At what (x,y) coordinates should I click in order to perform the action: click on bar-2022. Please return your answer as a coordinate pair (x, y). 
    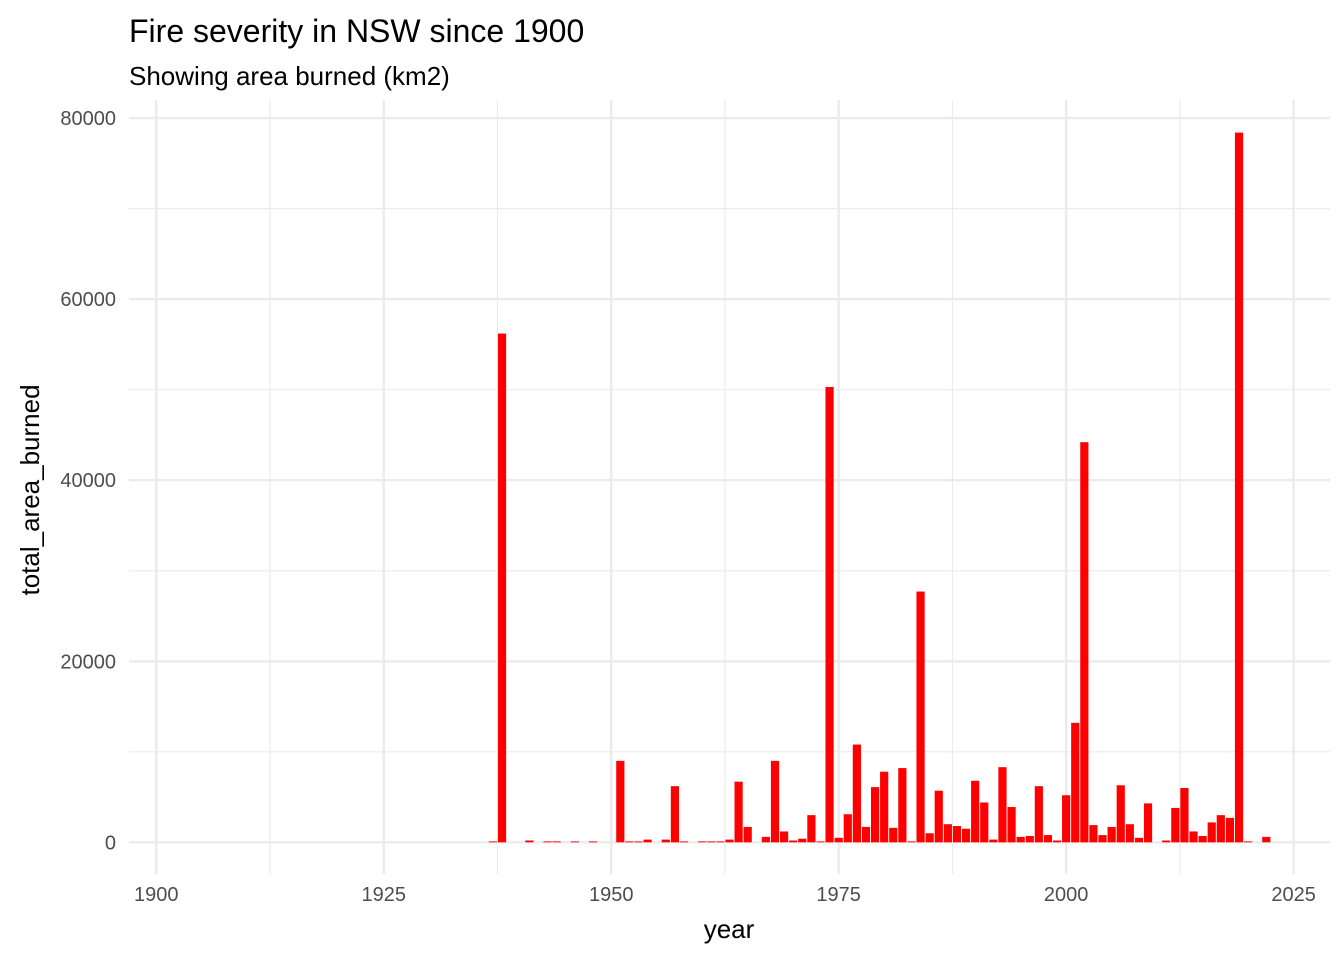
    Looking at the image, I should click on (1266, 839).